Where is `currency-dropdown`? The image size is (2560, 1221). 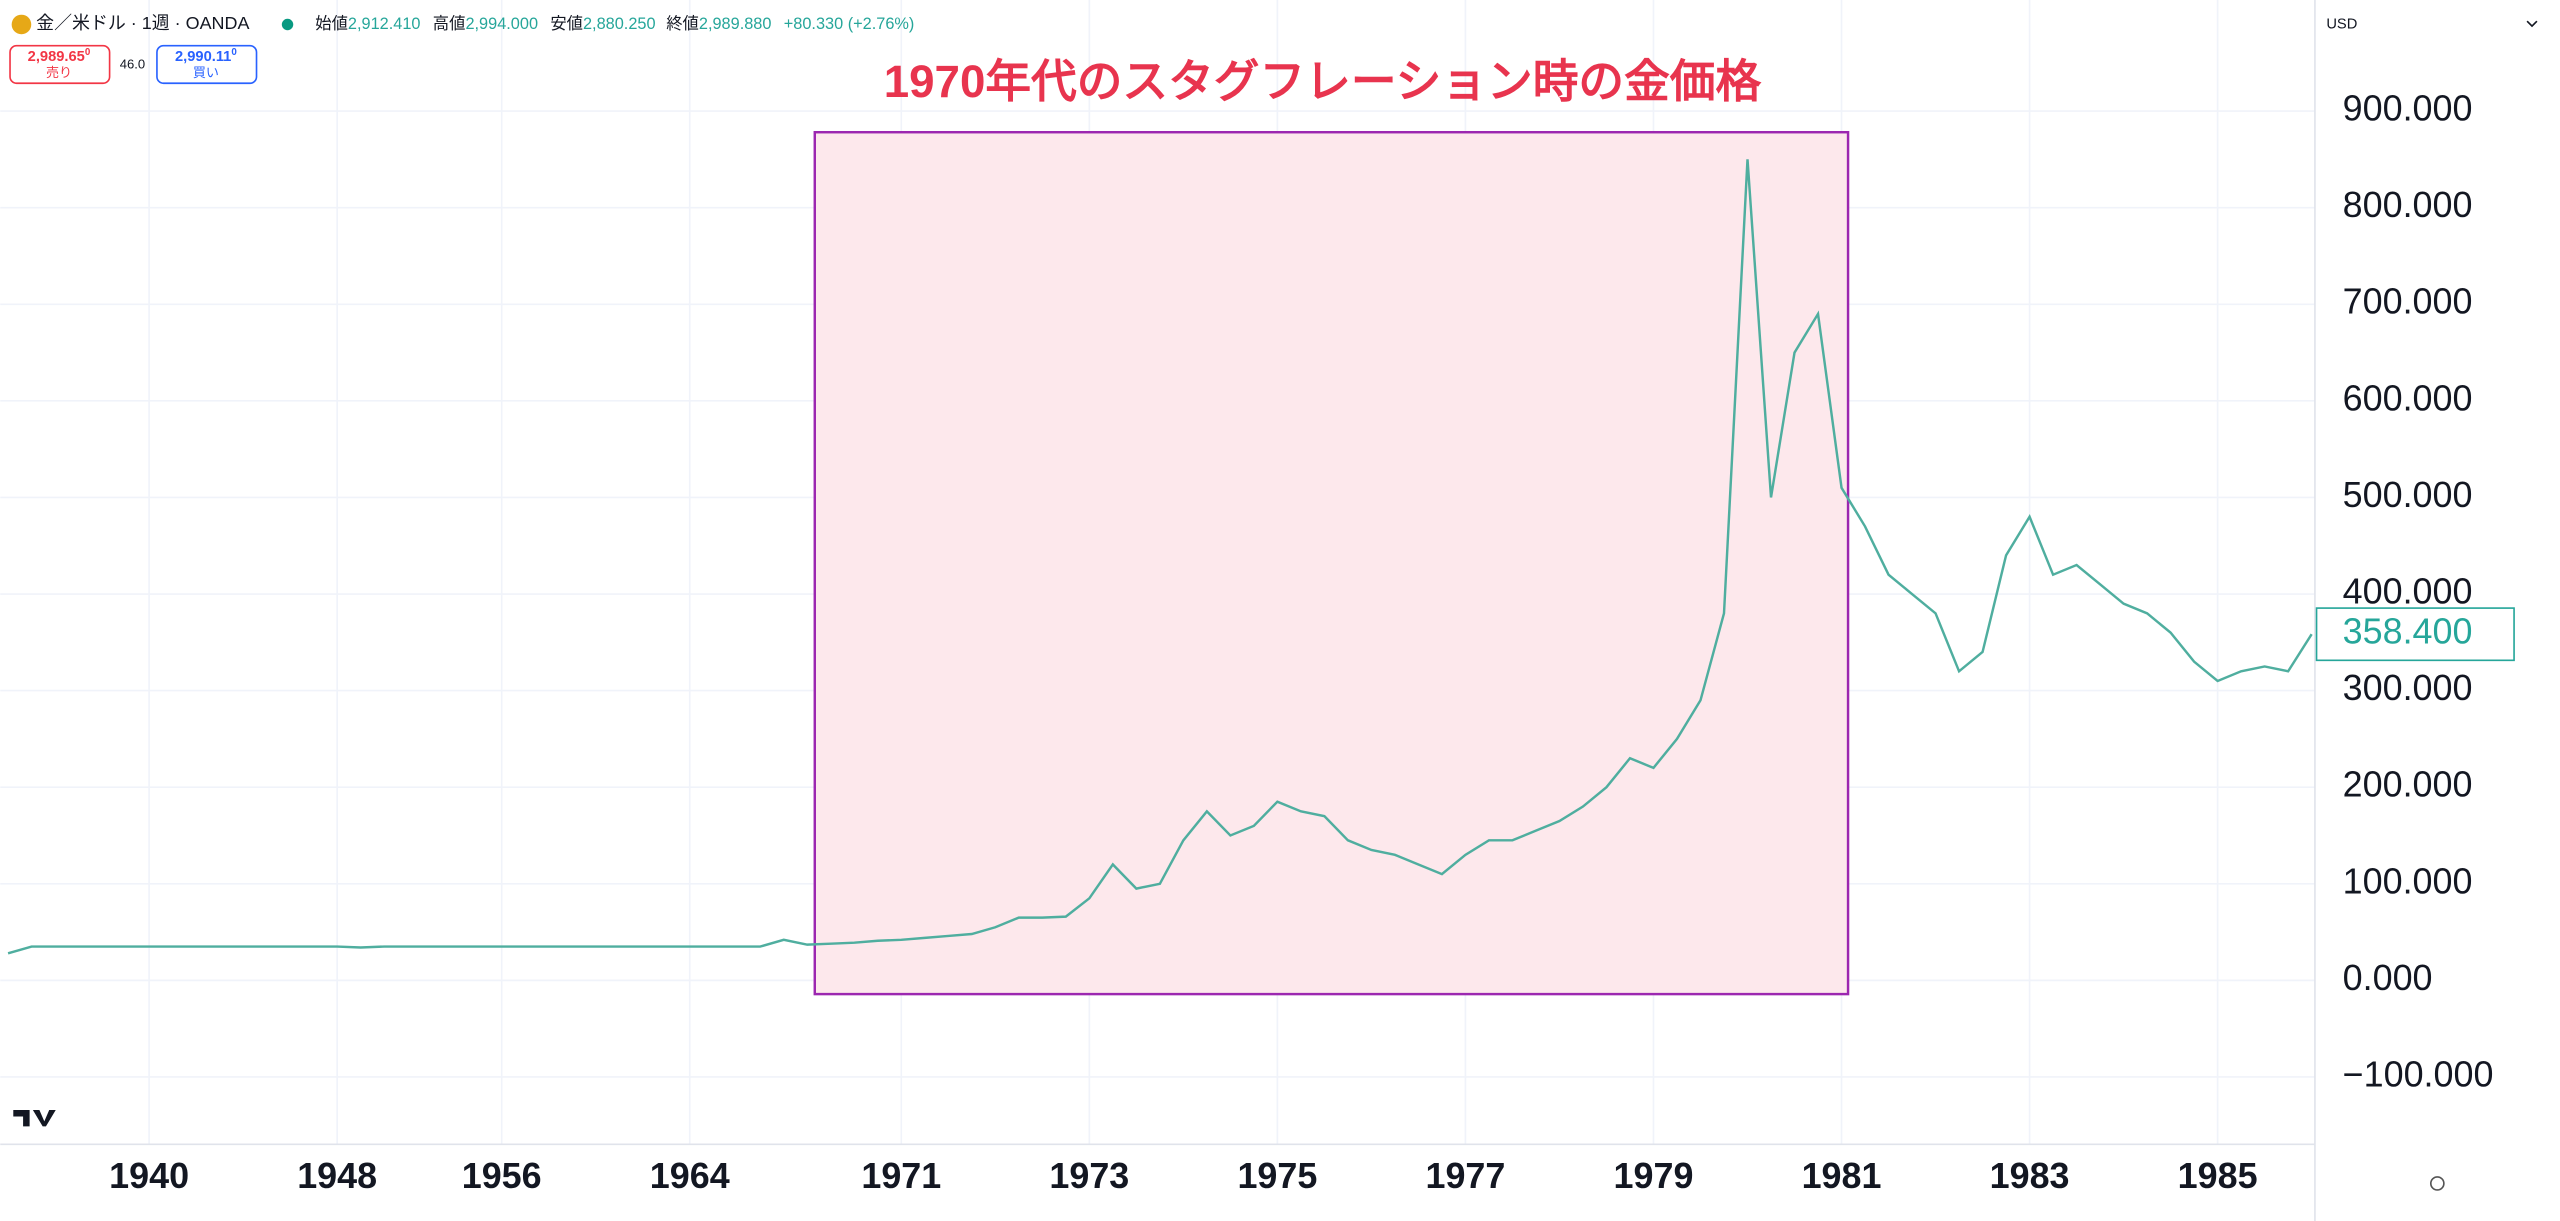
currency-dropdown is located at coordinates (2436, 23).